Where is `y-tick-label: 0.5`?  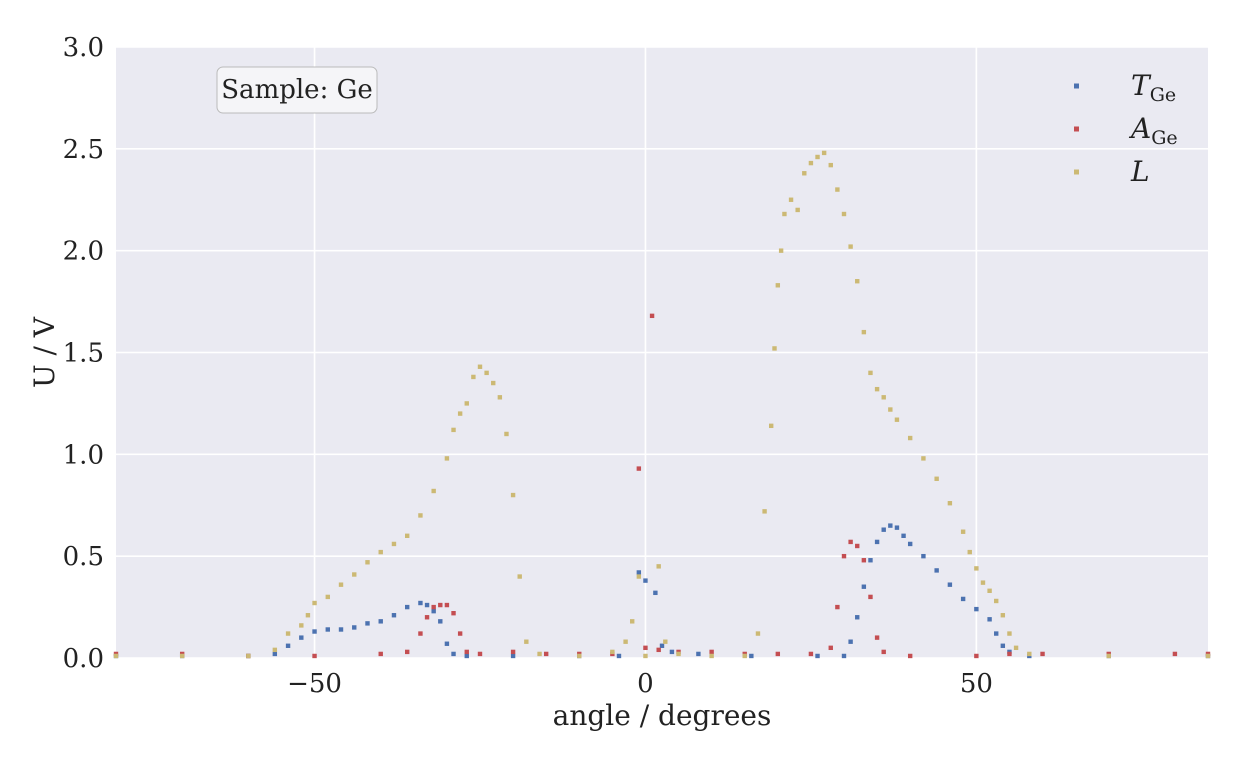 y-tick-label: 0.5 is located at coordinates (83, 557).